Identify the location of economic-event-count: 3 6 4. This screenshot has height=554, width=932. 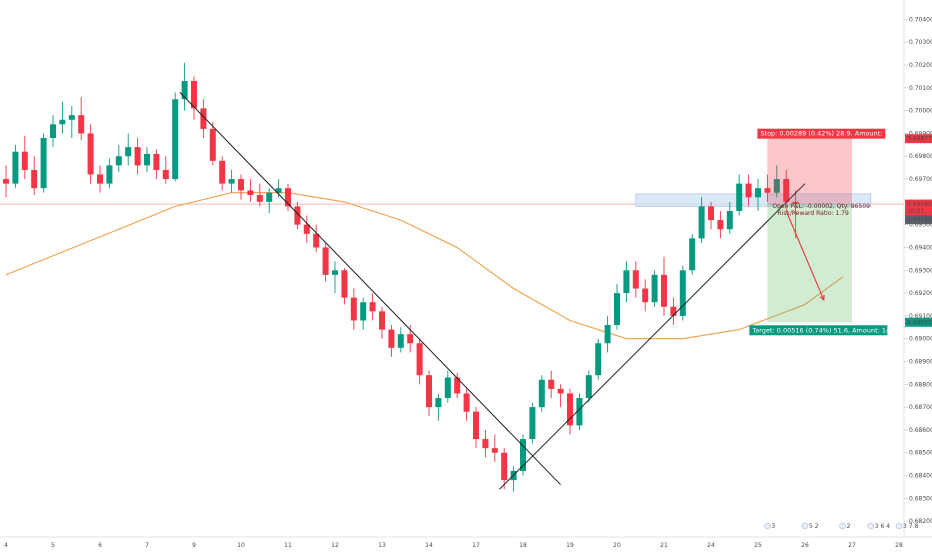
(882, 526).